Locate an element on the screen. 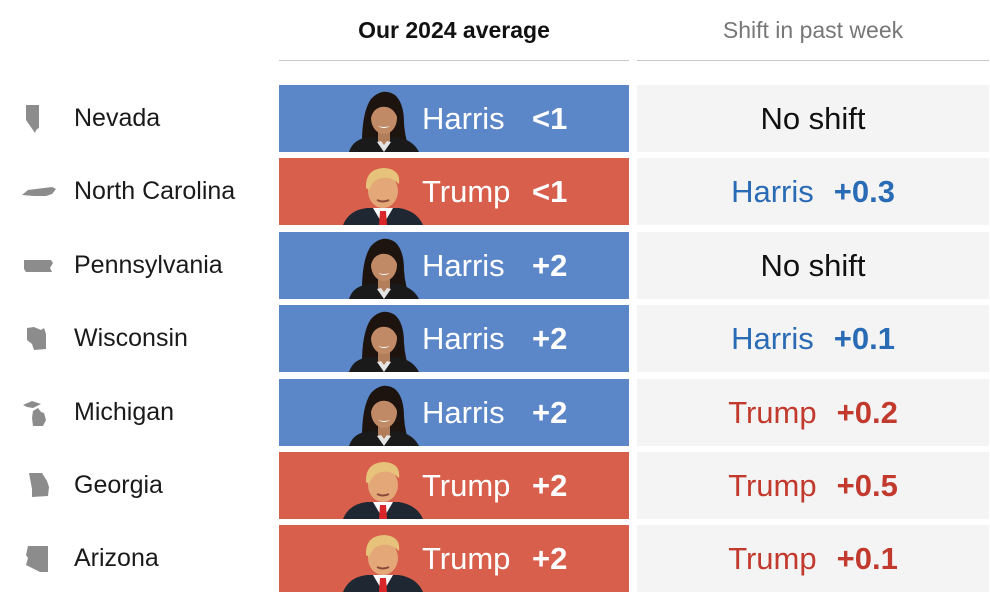 The image size is (990, 603). average-cell: Trump <1 is located at coordinates (454, 191).